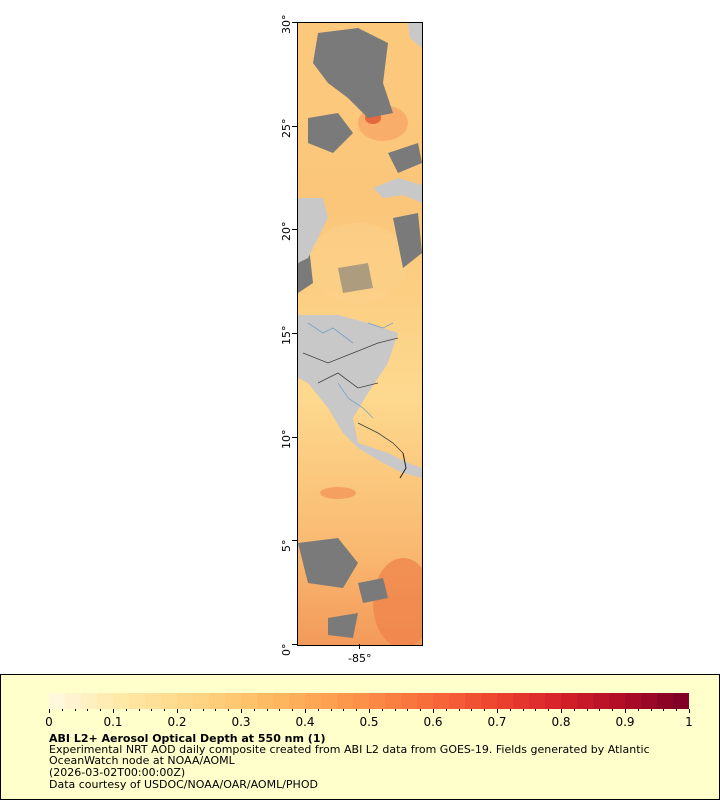 This screenshot has width=720, height=800. I want to click on country-border, so click(403, 465).